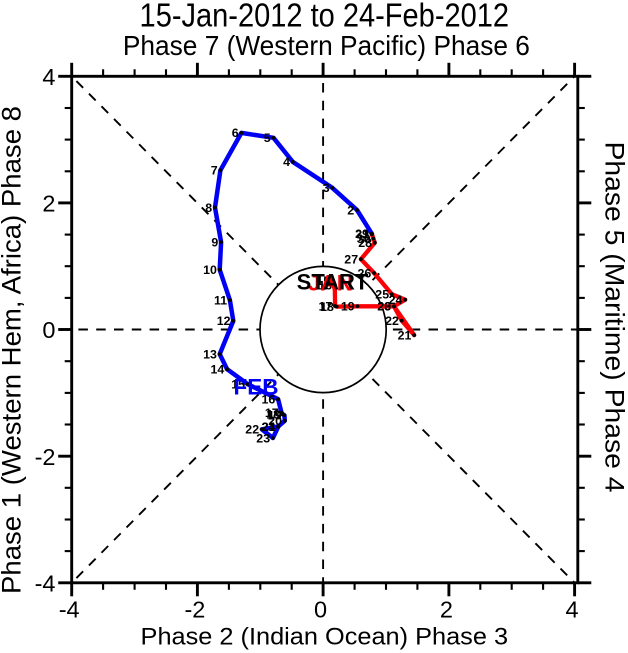 The height and width of the screenshot is (653, 628). Describe the element at coordinates (218, 370) in the screenshot. I see `svg-text: 14` at that location.